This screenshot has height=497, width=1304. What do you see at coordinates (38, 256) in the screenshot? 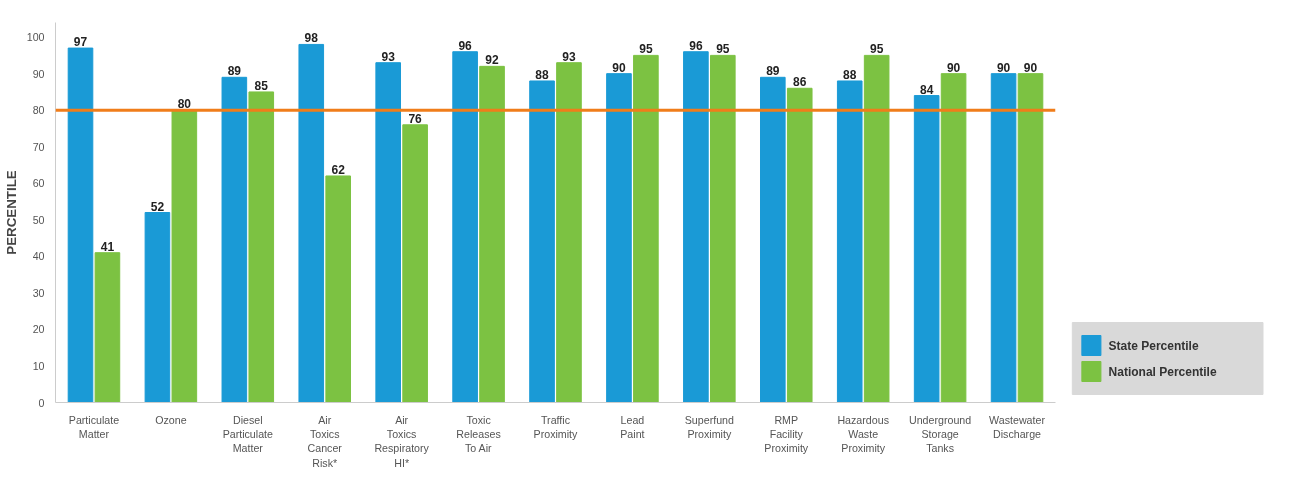
I see `y-tick-label: 40` at bounding box center [38, 256].